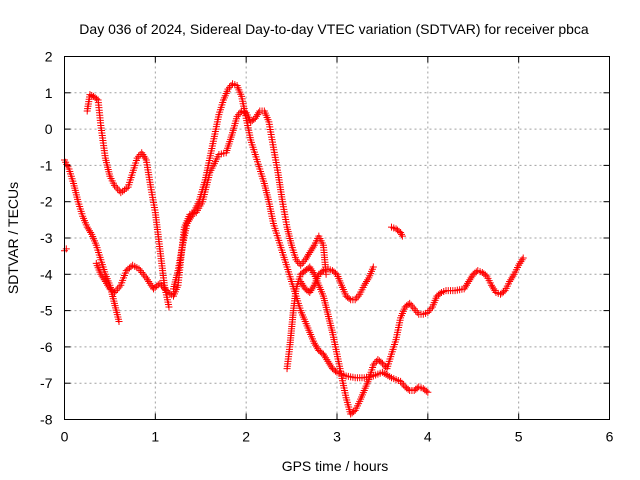 The image size is (640, 480). I want to click on series-arc-c, so click(128, 201).